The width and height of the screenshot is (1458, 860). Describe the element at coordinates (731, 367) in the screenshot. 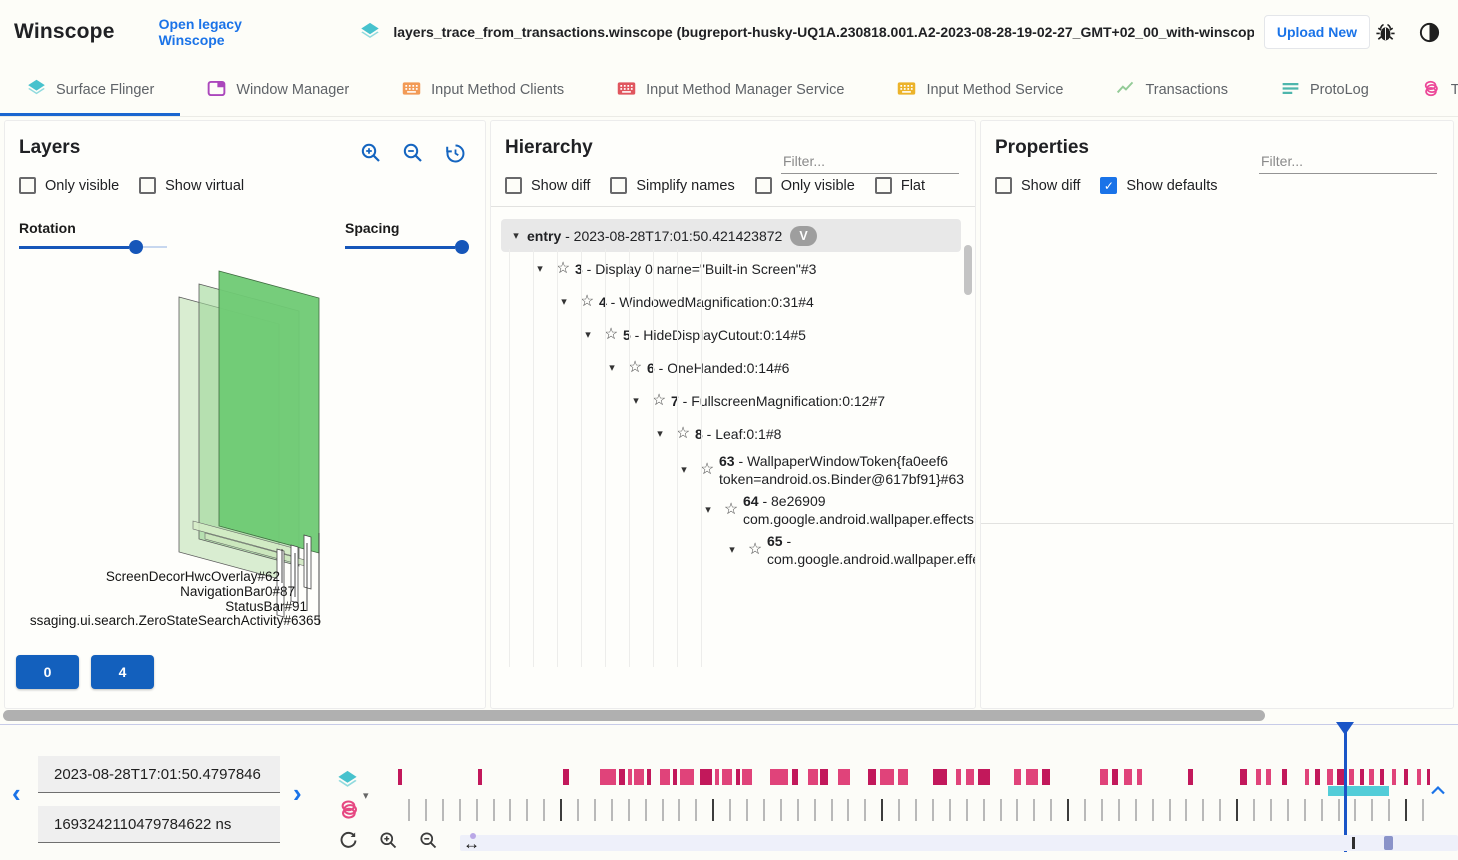

I see `tree-node-6: ▾ ☆ 6 - OneHanded:0:14#6` at that location.